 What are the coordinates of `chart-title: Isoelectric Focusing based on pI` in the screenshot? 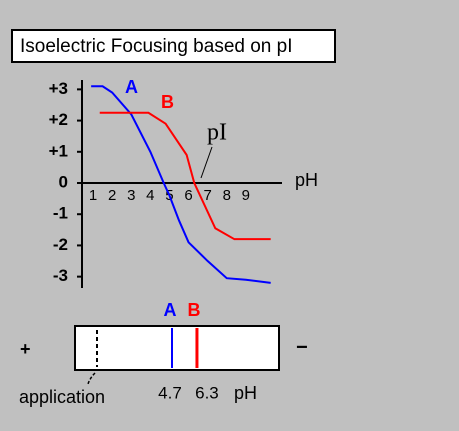 It's located at (156, 46).